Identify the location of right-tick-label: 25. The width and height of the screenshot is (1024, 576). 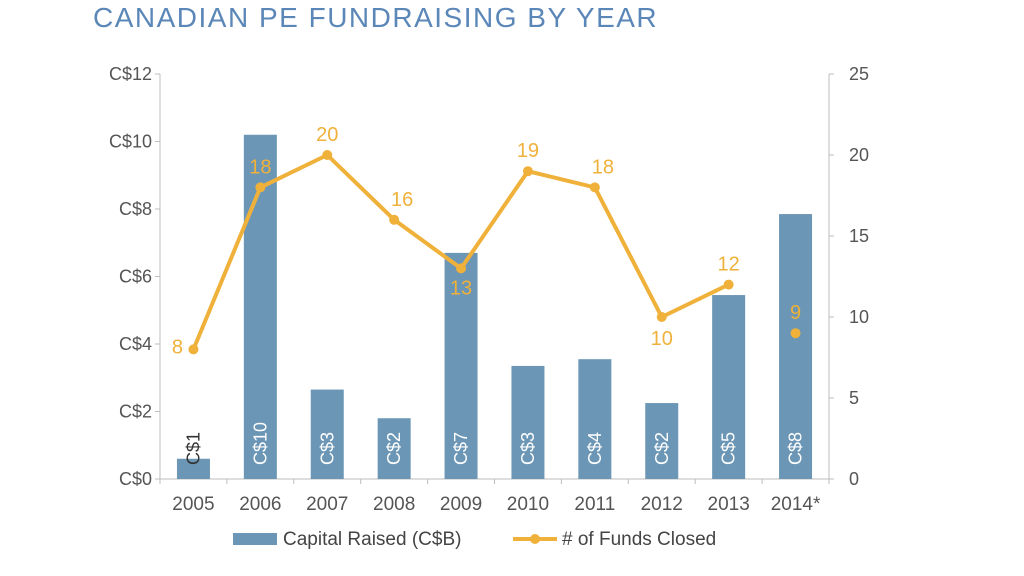
(859, 74).